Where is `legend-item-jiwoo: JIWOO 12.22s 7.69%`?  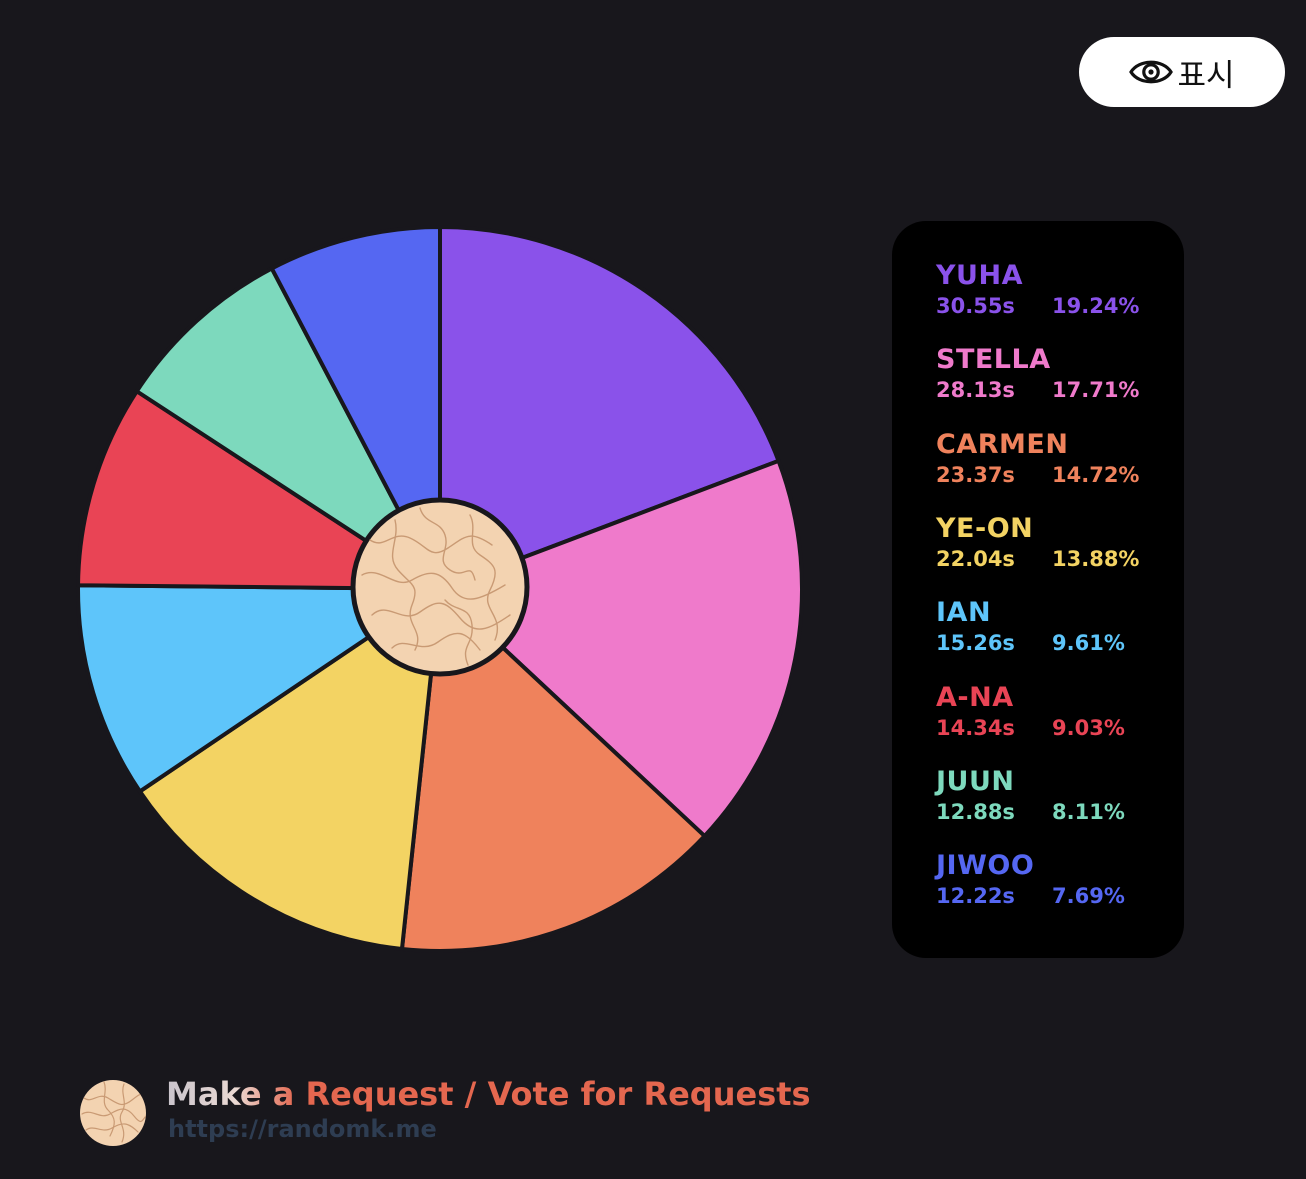 legend-item-jiwoo: JIWOO 12.22s 7.69% is located at coordinates (1056, 881).